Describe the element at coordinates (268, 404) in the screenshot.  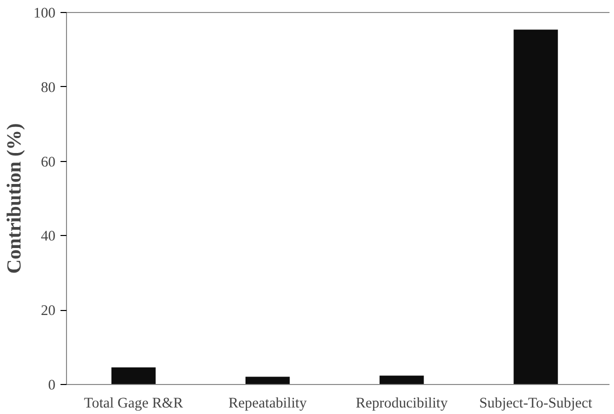
I see `x-tick-label: Repeatability` at that location.